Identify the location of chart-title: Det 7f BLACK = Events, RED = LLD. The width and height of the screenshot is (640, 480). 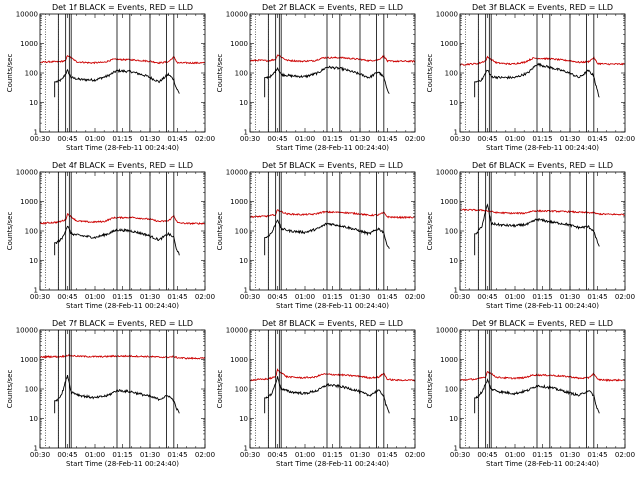
(122, 323).